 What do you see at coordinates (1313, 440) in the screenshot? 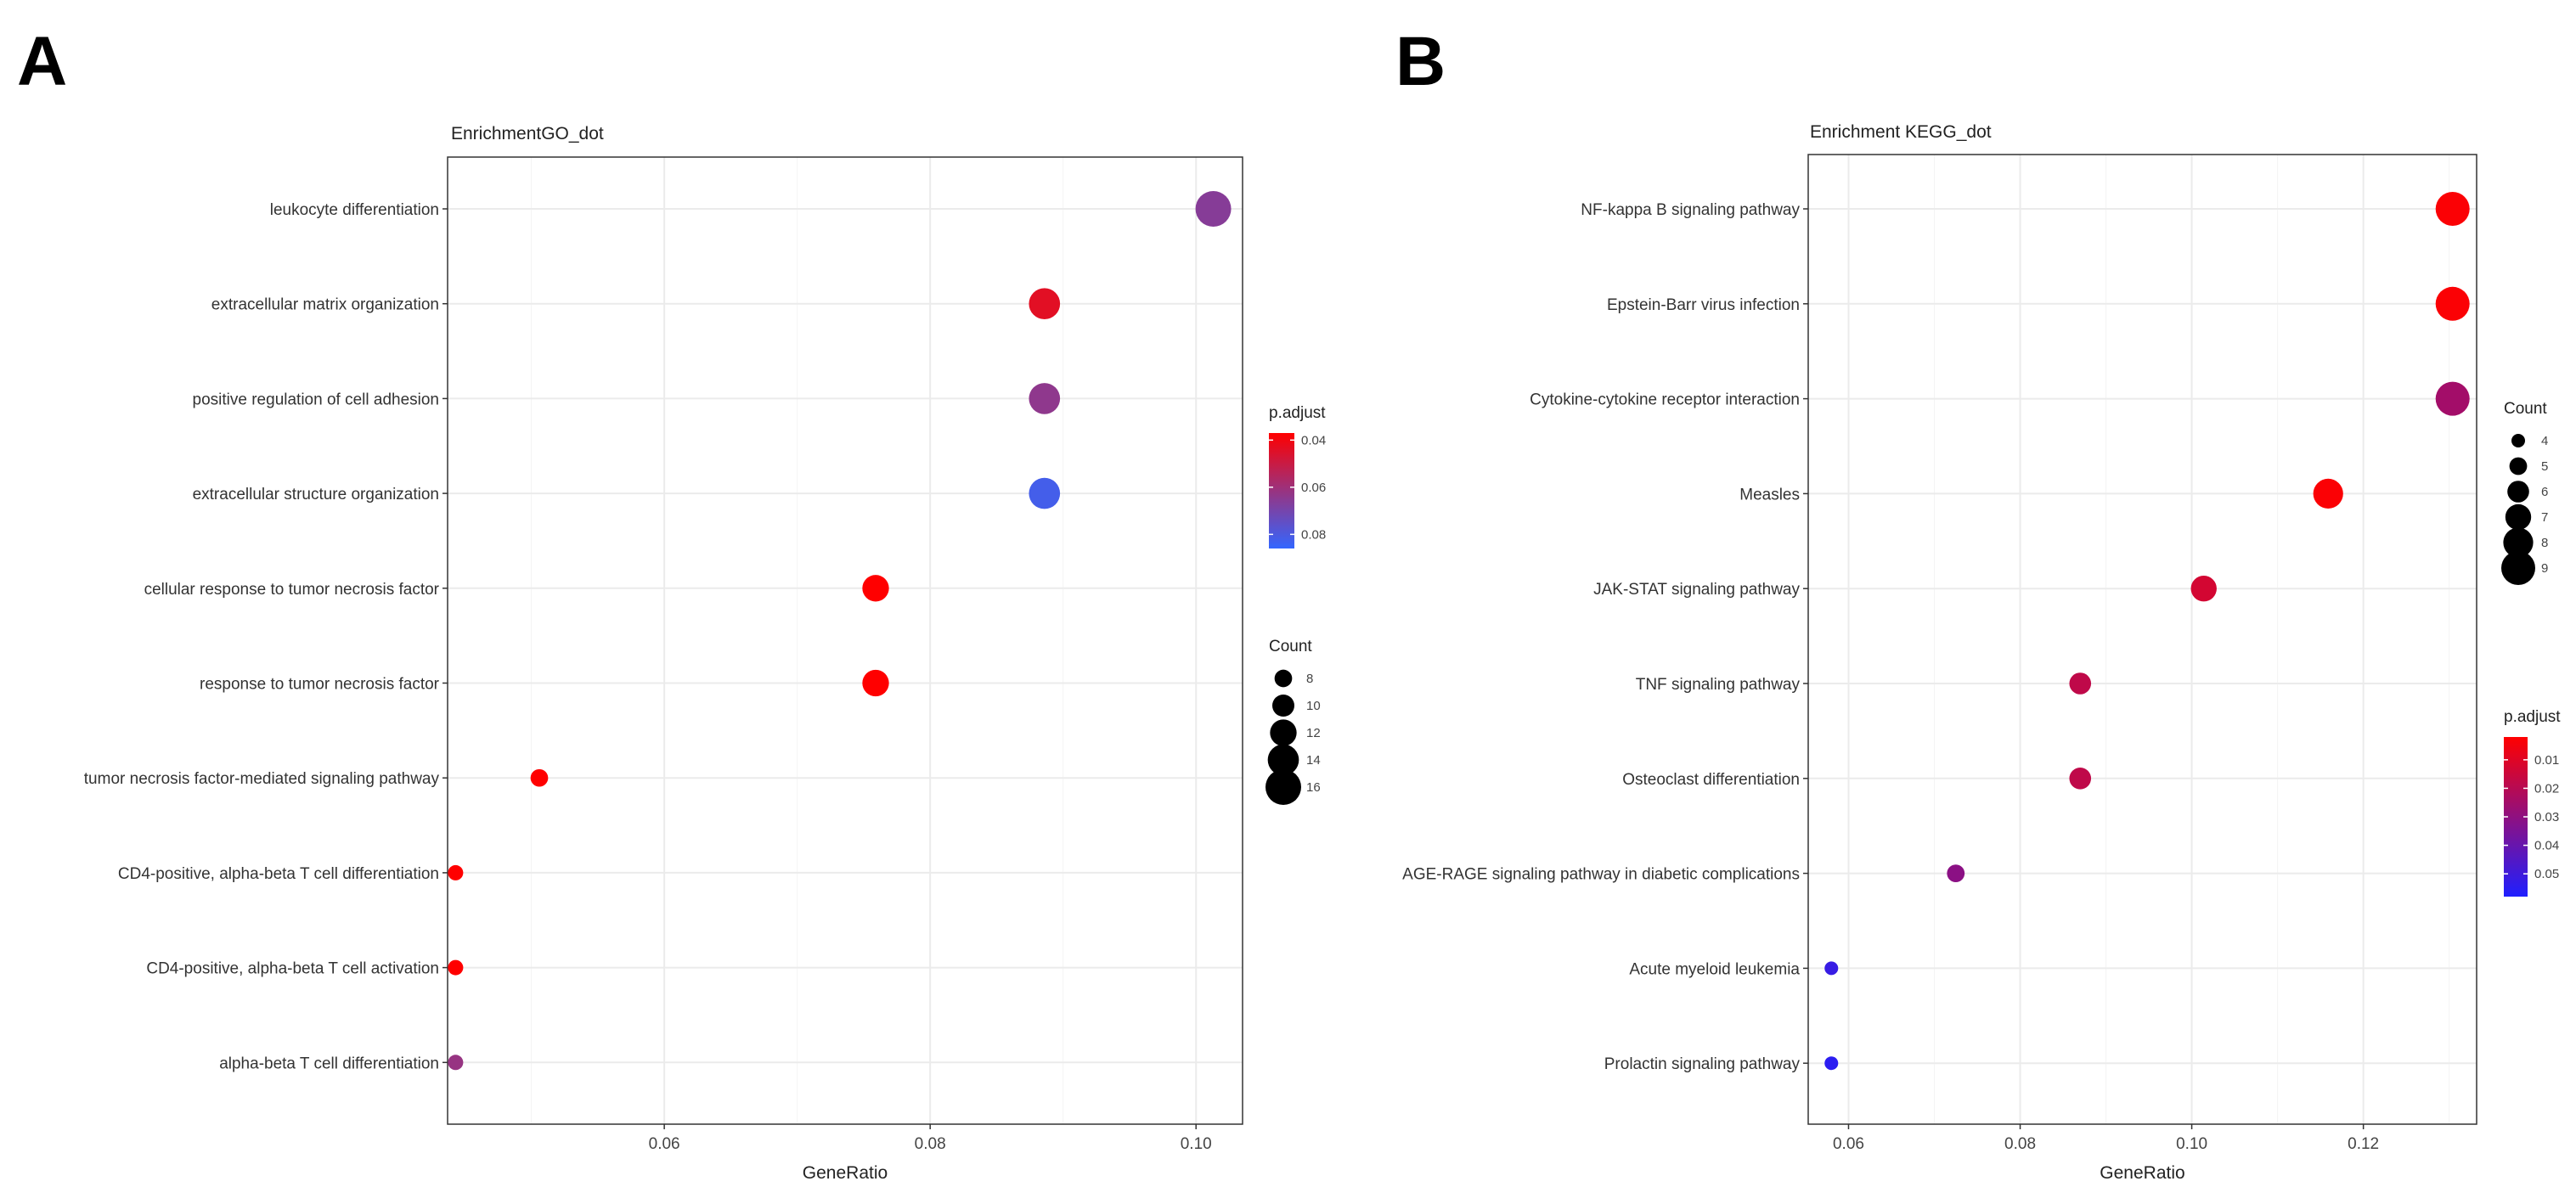
I see `go-color-tick-label: 0.04` at bounding box center [1313, 440].